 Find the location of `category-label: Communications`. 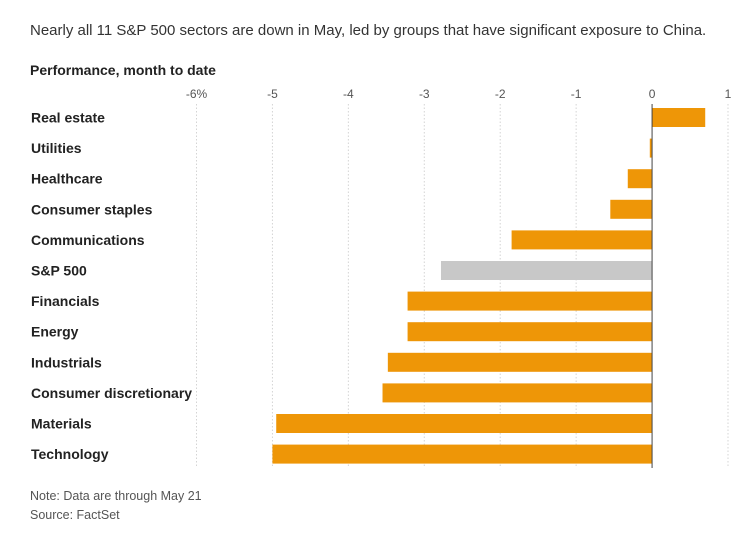

category-label: Communications is located at coordinates (88, 240).